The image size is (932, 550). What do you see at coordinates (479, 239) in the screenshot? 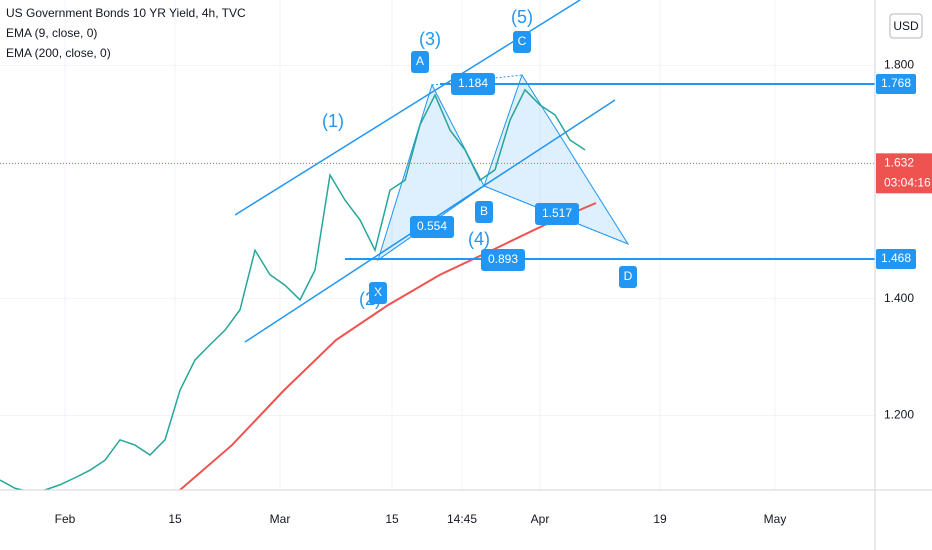
I see `wave-label: (4)` at bounding box center [479, 239].